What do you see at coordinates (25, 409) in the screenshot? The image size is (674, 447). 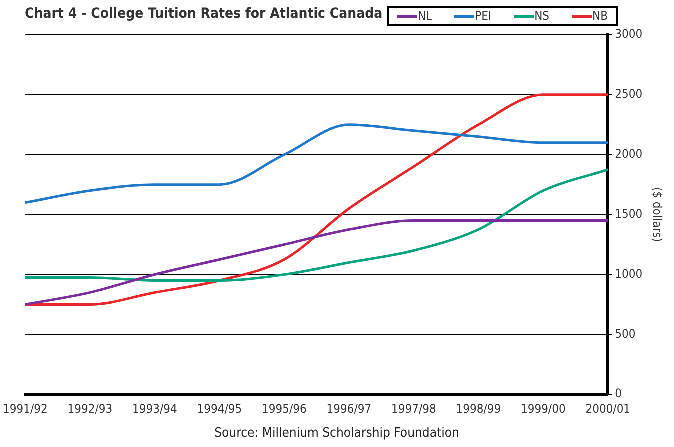 I see `x-tick-label: 1991/92` at bounding box center [25, 409].